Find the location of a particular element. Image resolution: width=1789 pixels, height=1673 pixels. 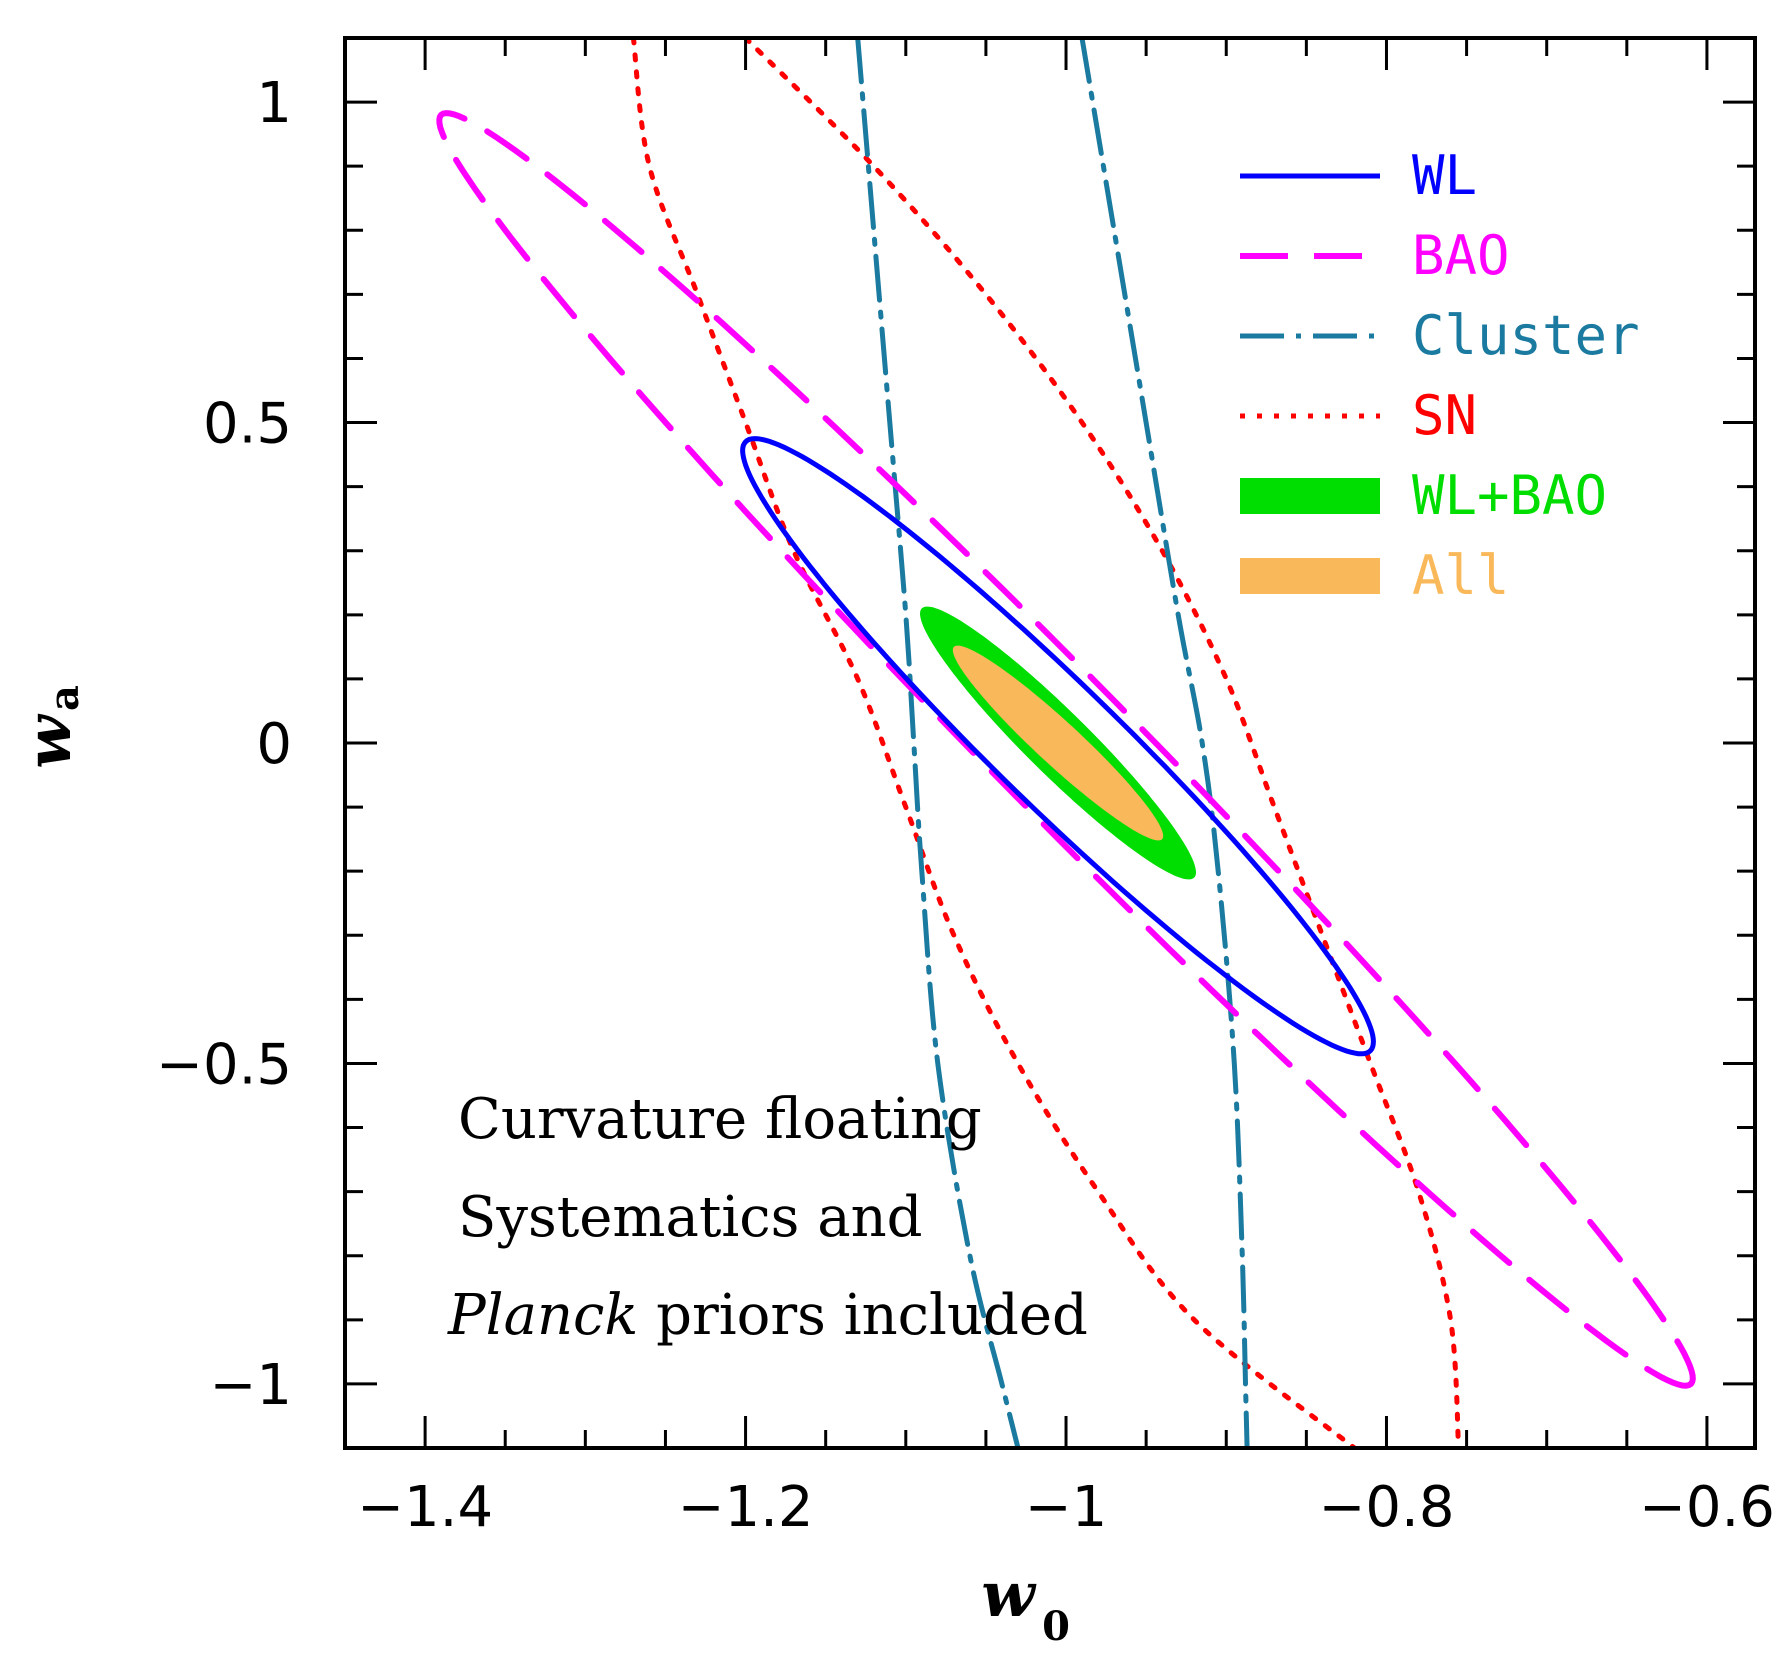

x-tick-label: −0.6 is located at coordinates (1707, 1507).